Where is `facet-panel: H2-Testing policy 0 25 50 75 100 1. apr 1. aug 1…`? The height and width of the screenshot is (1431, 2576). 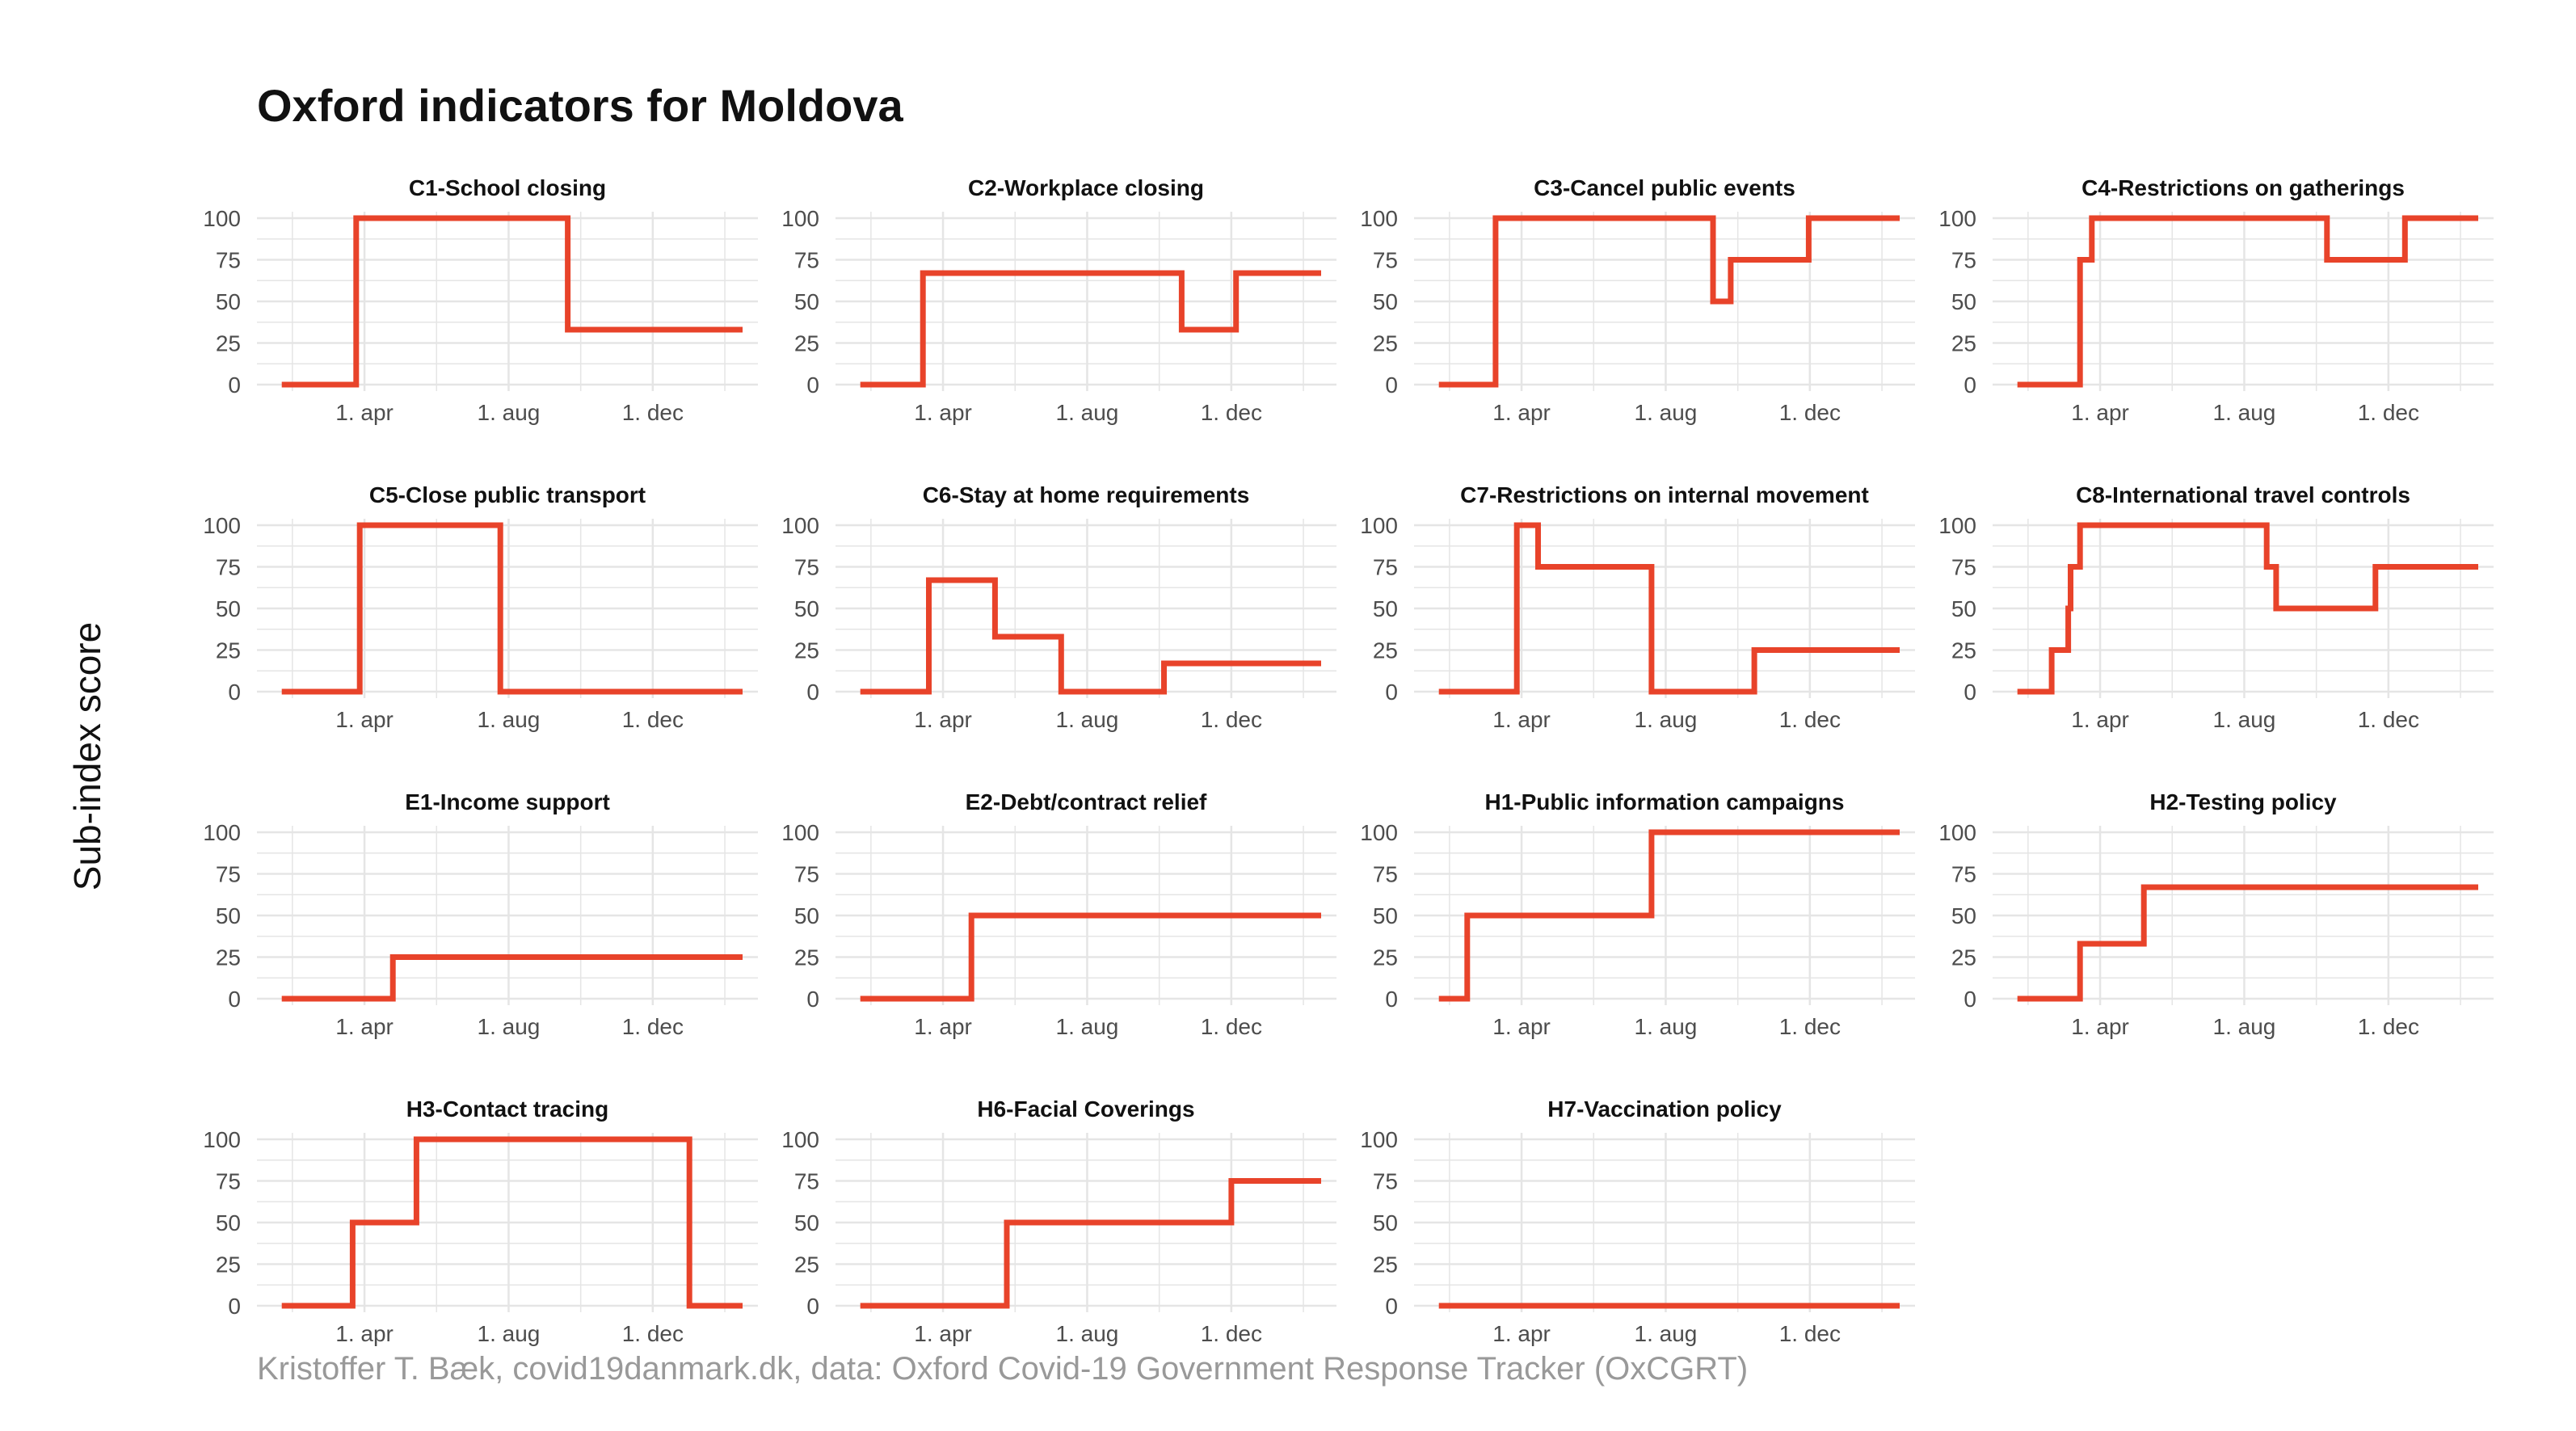
facet-panel: H2-Testing policy 0 25 50 75 100 1. apr 1. aug 1… is located at coordinates (2216, 914).